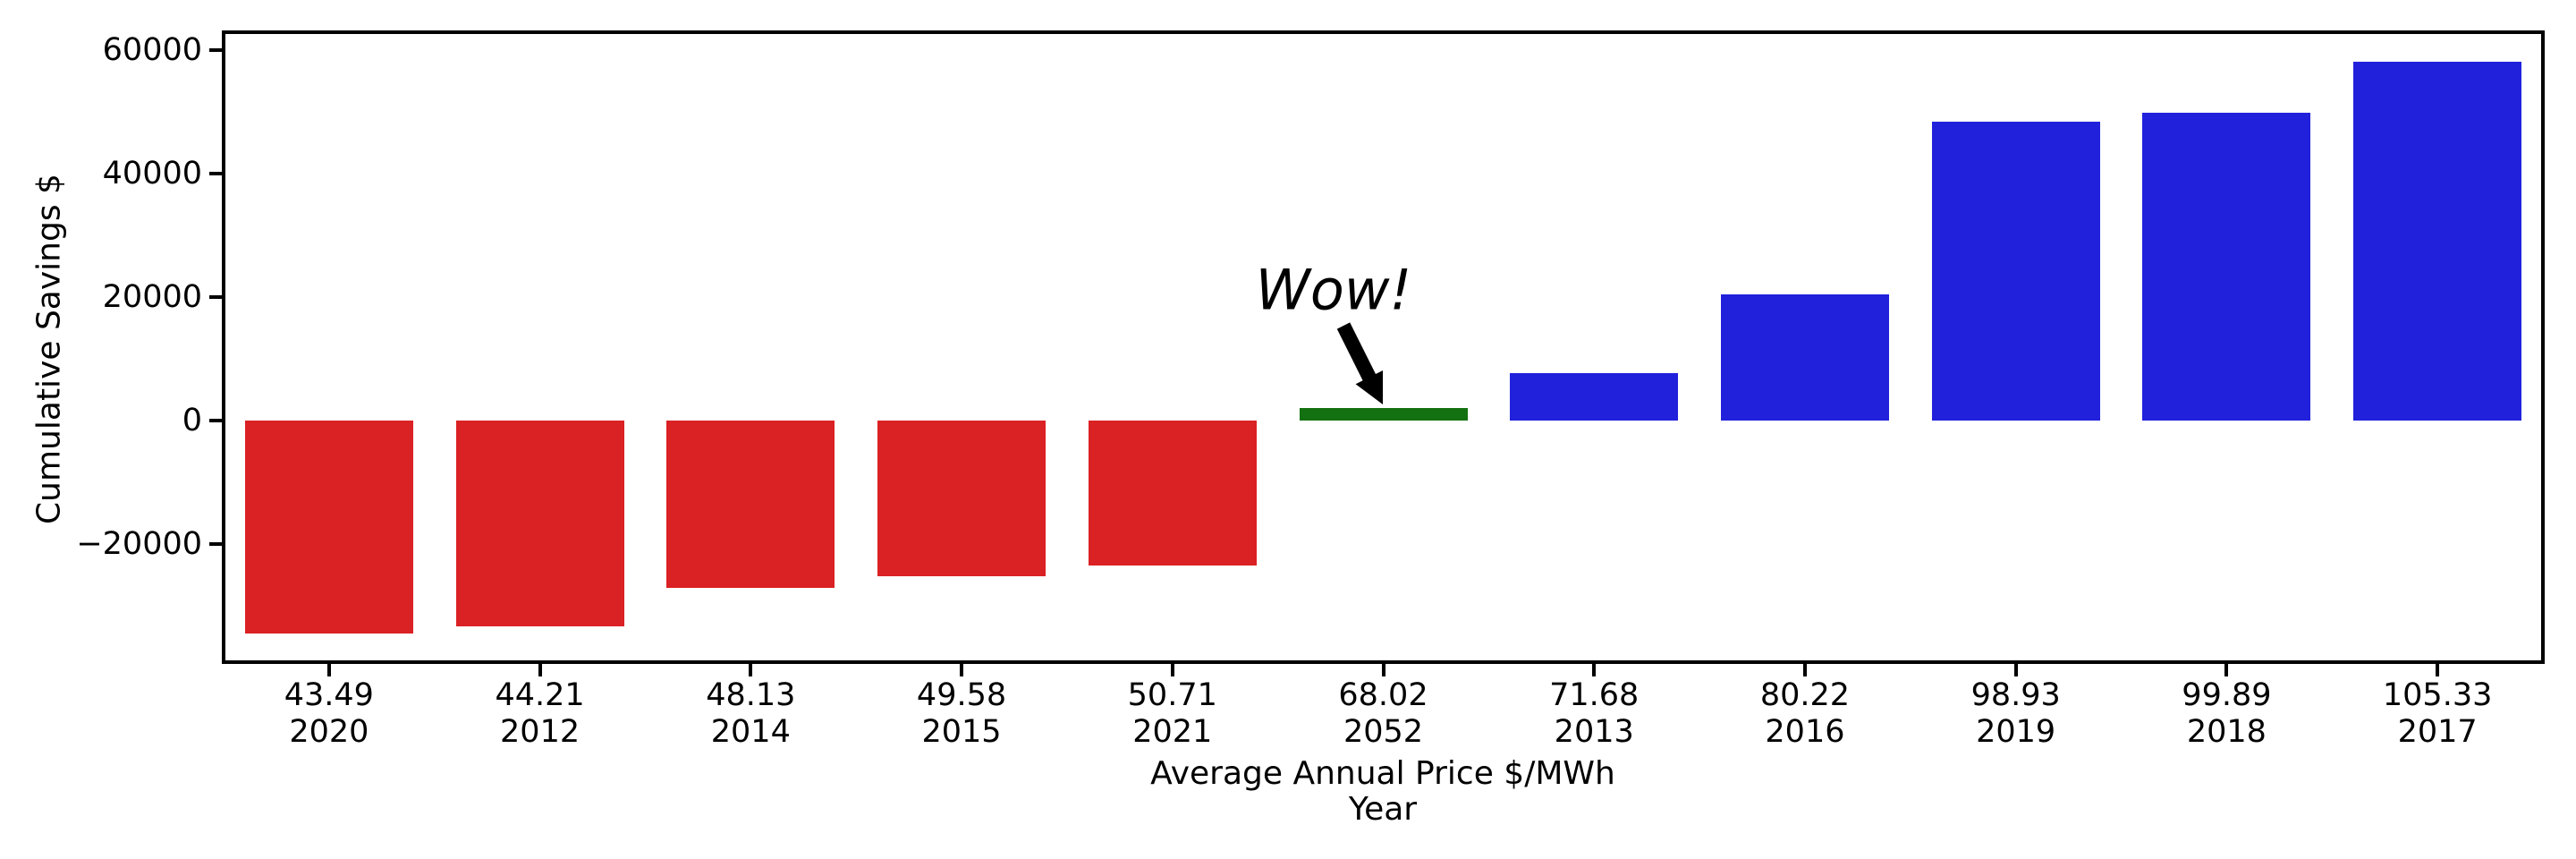 The image size is (2576, 859). What do you see at coordinates (1383, 414) in the screenshot?
I see `bar-2052` at bounding box center [1383, 414].